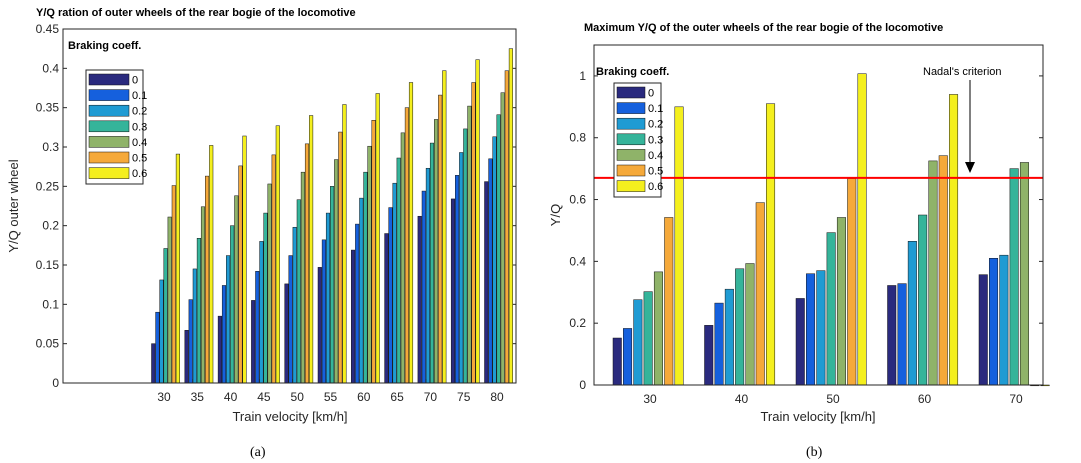  What do you see at coordinates (577, 200) in the screenshot?
I see `y-tick-label: 0.6` at bounding box center [577, 200].